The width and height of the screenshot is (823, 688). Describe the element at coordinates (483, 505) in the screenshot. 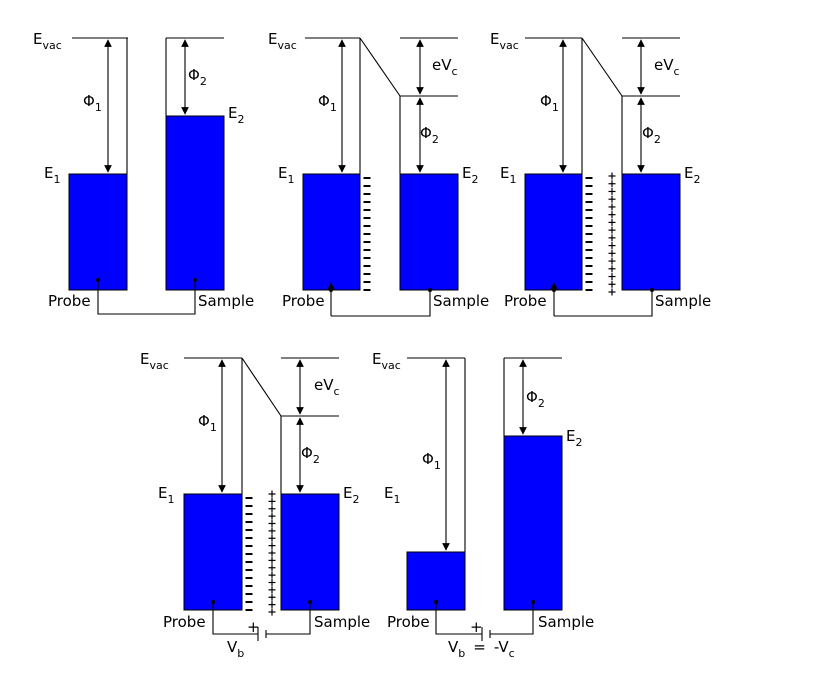

I see `panel-5-bias-compensated: Evac Φ1 Φ2 E1 E2 + Vb = -Vc Probe Sample` at that location.